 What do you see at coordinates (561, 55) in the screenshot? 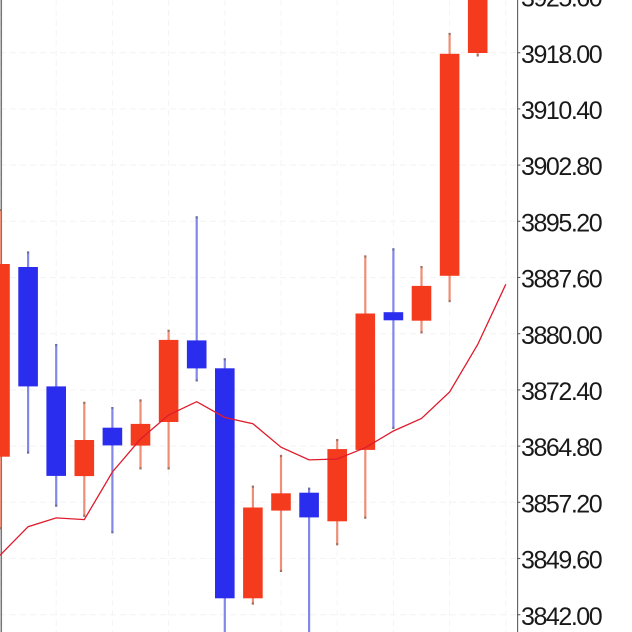
I see `svg-text: 3918.00` at bounding box center [561, 55].